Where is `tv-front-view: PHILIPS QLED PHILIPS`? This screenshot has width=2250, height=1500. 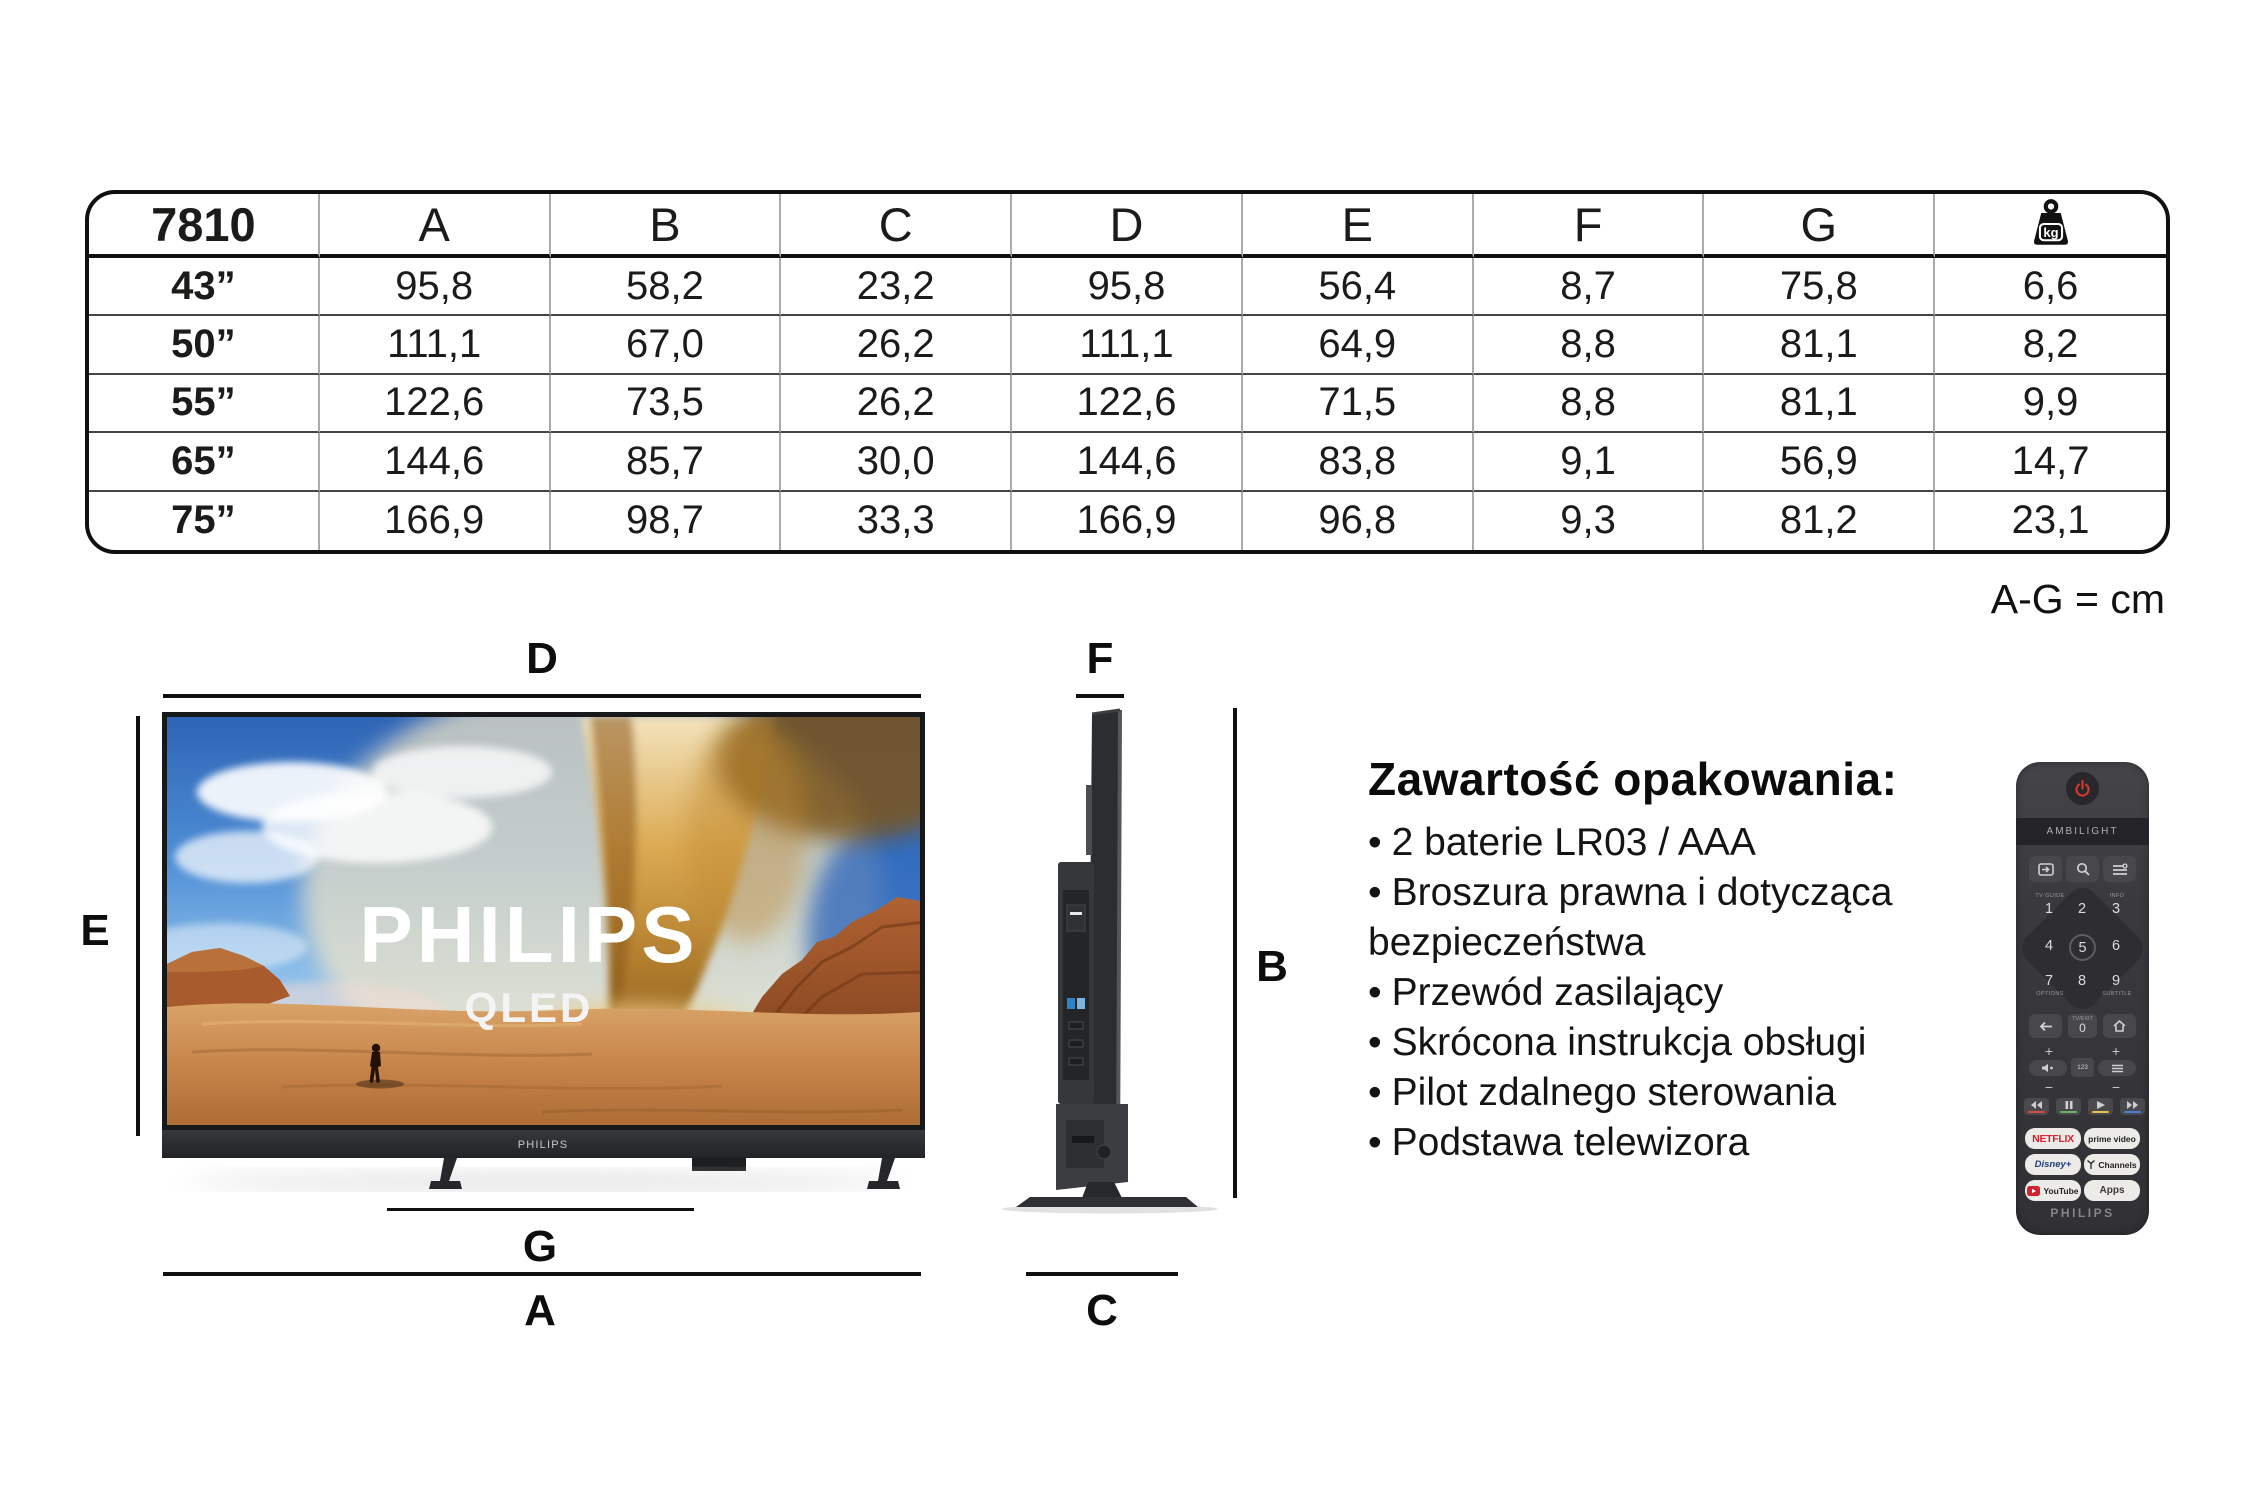
tv-front-view: PHILIPS QLED PHILIPS is located at coordinates (543, 950).